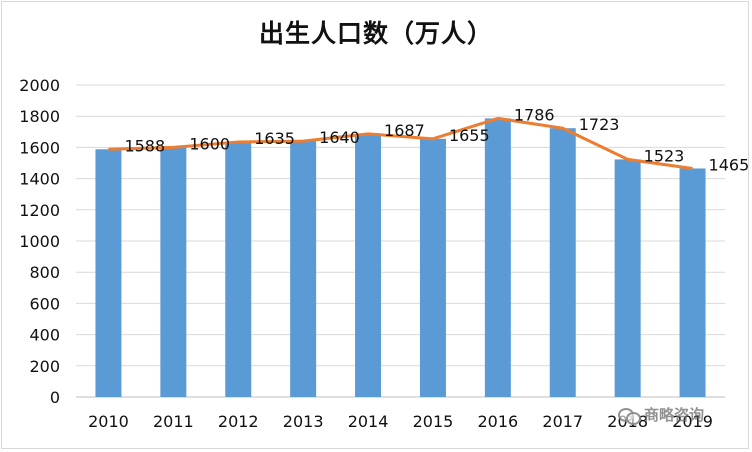  I want to click on y-tick-label: 0, so click(55, 397).